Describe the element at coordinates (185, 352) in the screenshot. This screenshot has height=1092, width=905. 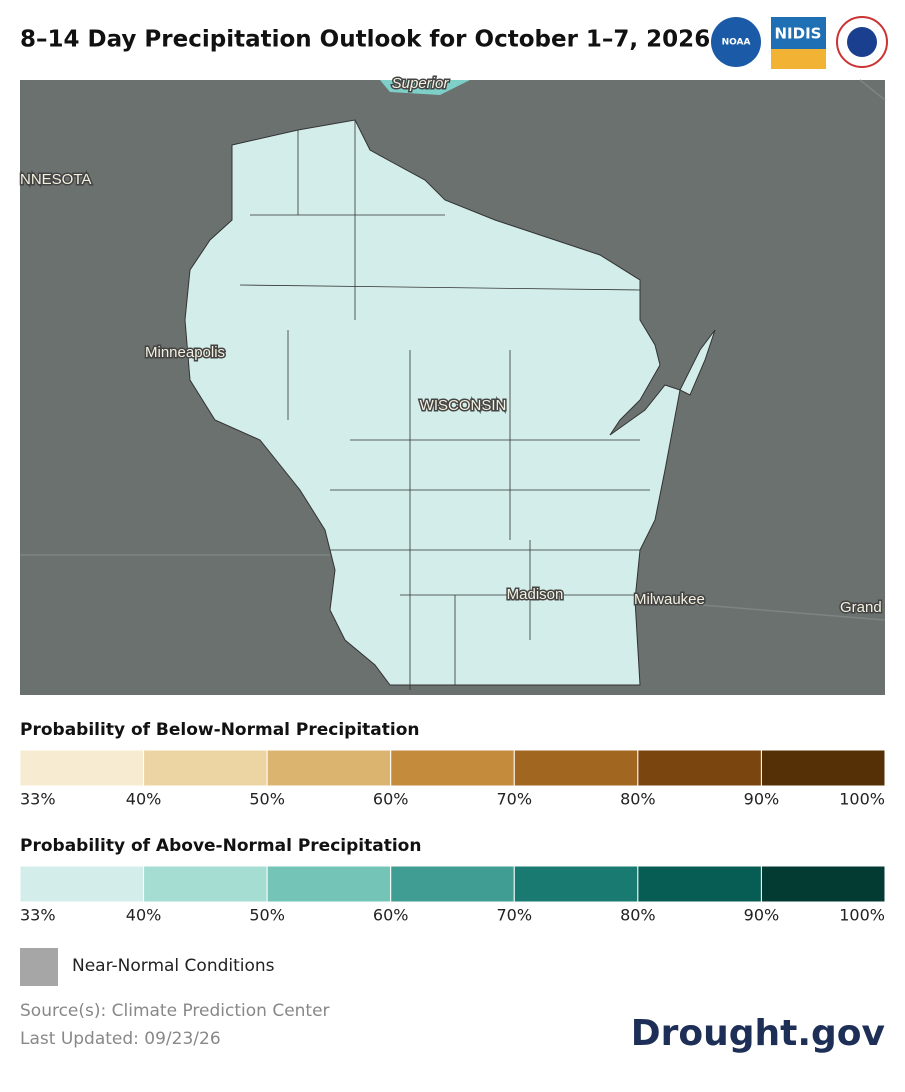
I see `map-label: Minneapolis` at that location.